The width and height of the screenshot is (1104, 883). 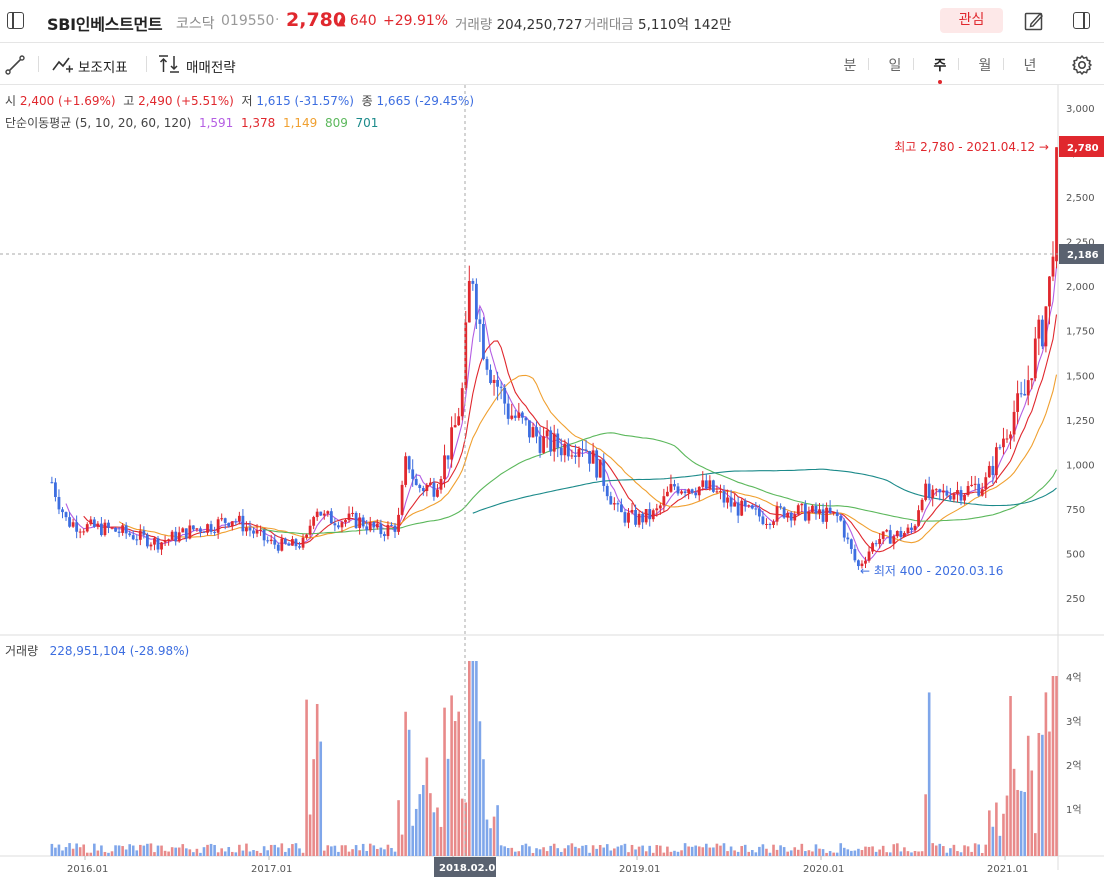 I want to click on time-tick-label: 2019.01, so click(x=639, y=869).